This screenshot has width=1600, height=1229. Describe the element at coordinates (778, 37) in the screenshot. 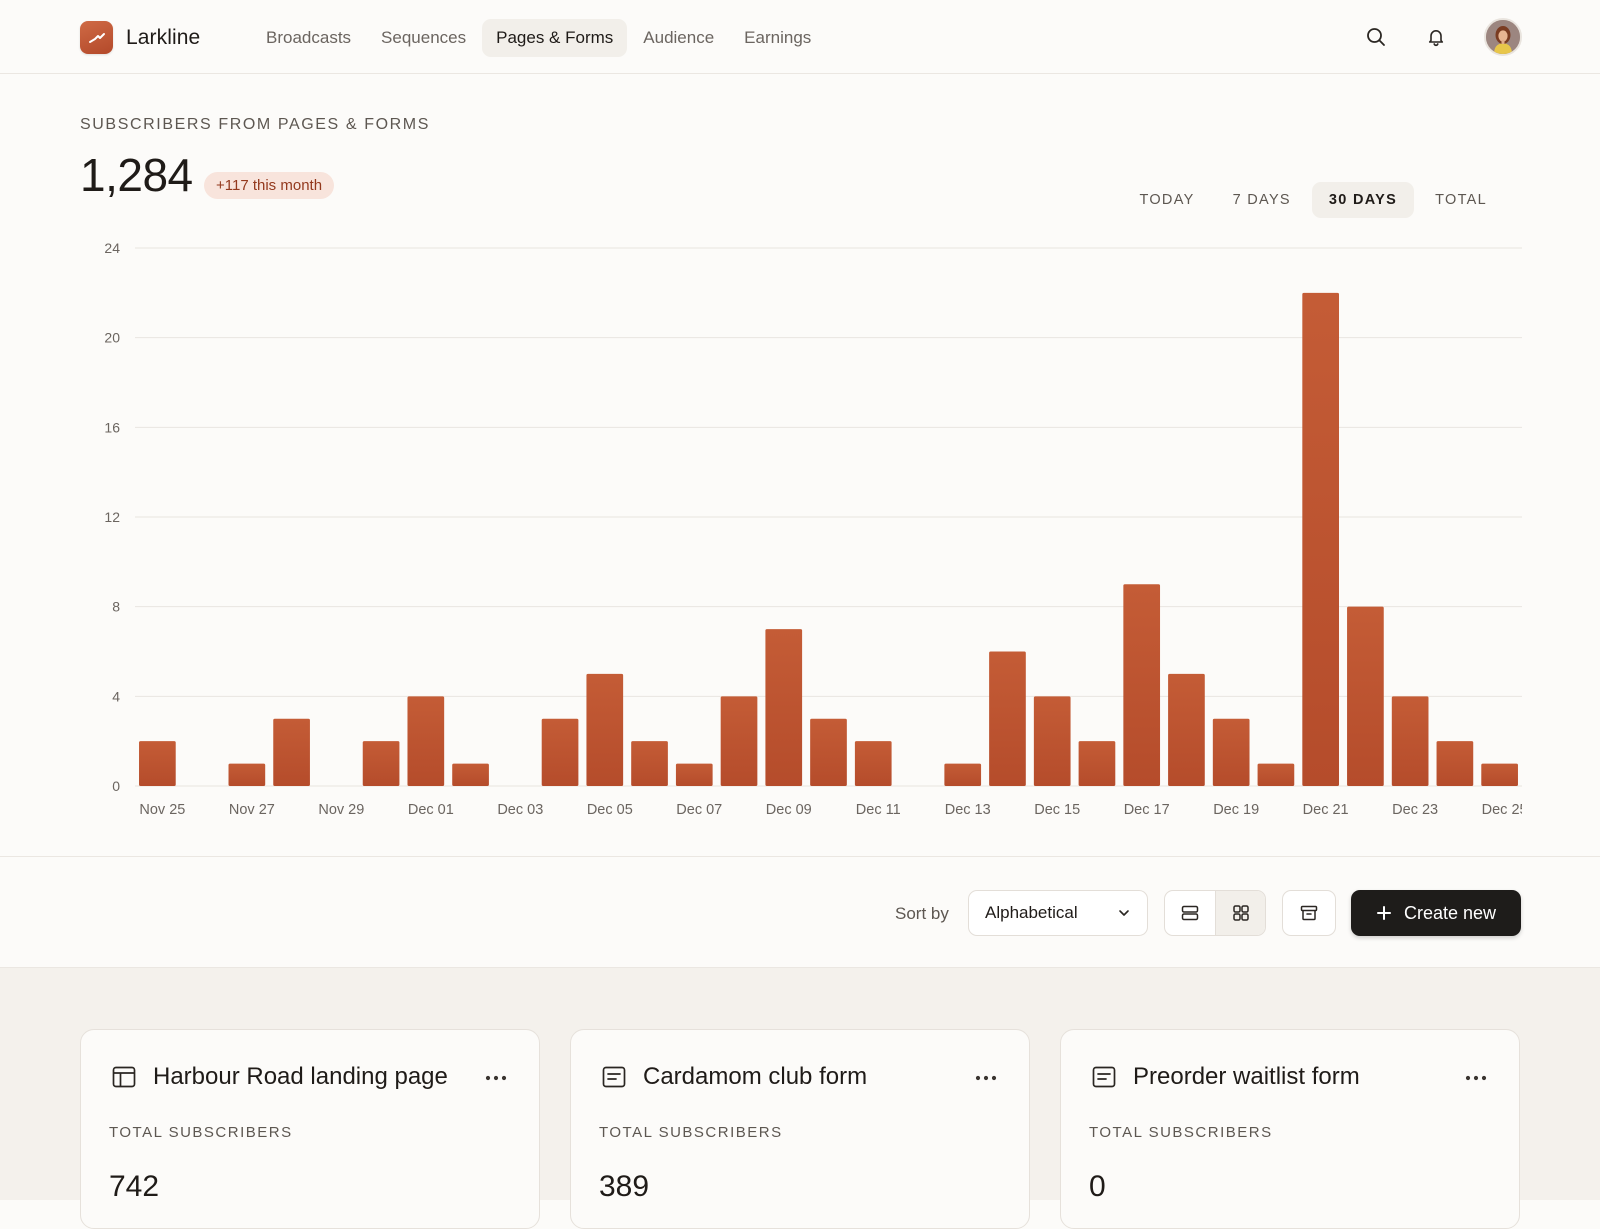

I see `nav-item-earnings: Earnings` at that location.